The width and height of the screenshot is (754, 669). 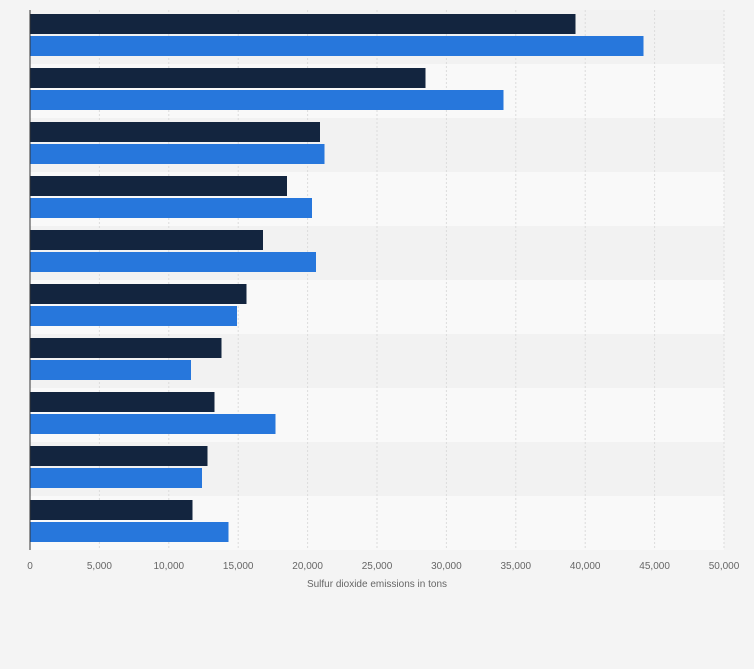 What do you see at coordinates (238, 566) in the screenshot?
I see `x-tick-label: 15,000` at bounding box center [238, 566].